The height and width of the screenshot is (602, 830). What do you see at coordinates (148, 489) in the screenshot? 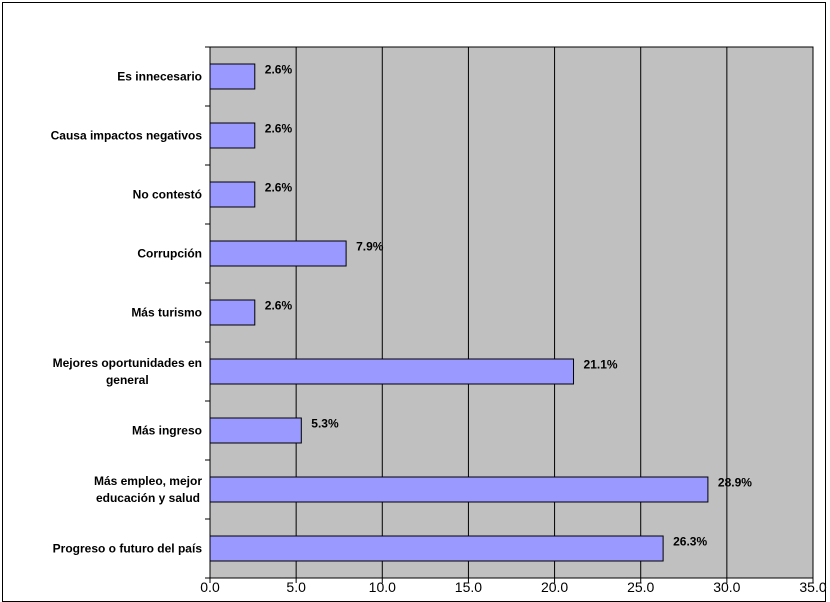
I see `category-label: Más empleo, mejor educación y salud` at bounding box center [148, 489].